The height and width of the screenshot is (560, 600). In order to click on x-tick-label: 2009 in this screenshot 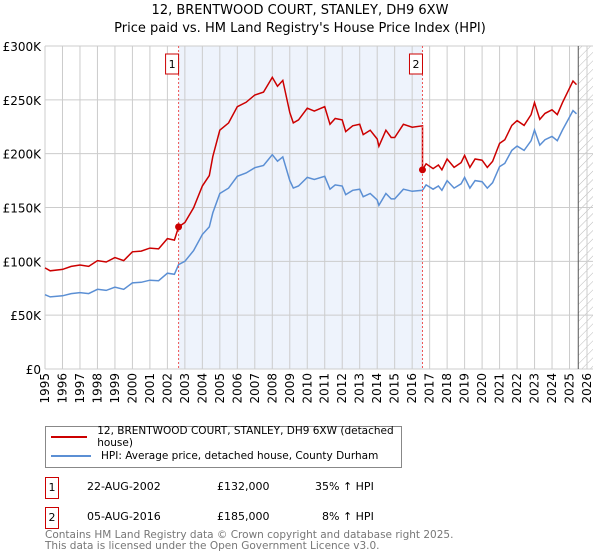, I will do `click(290, 388)`.